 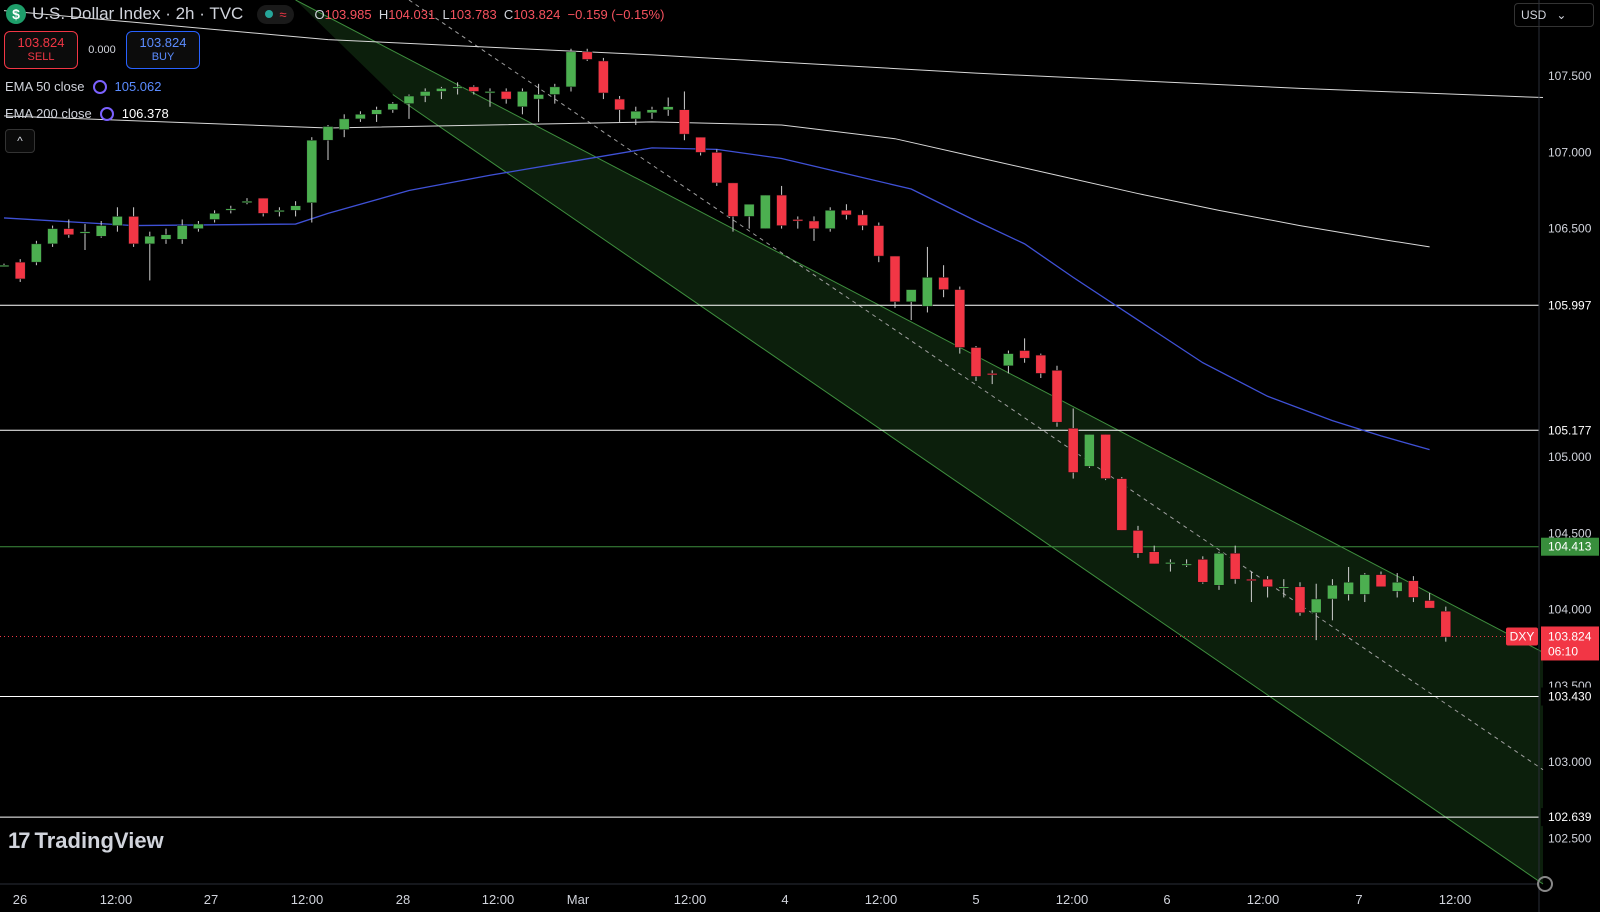 I want to click on time-tick-label: Mar, so click(x=578, y=899).